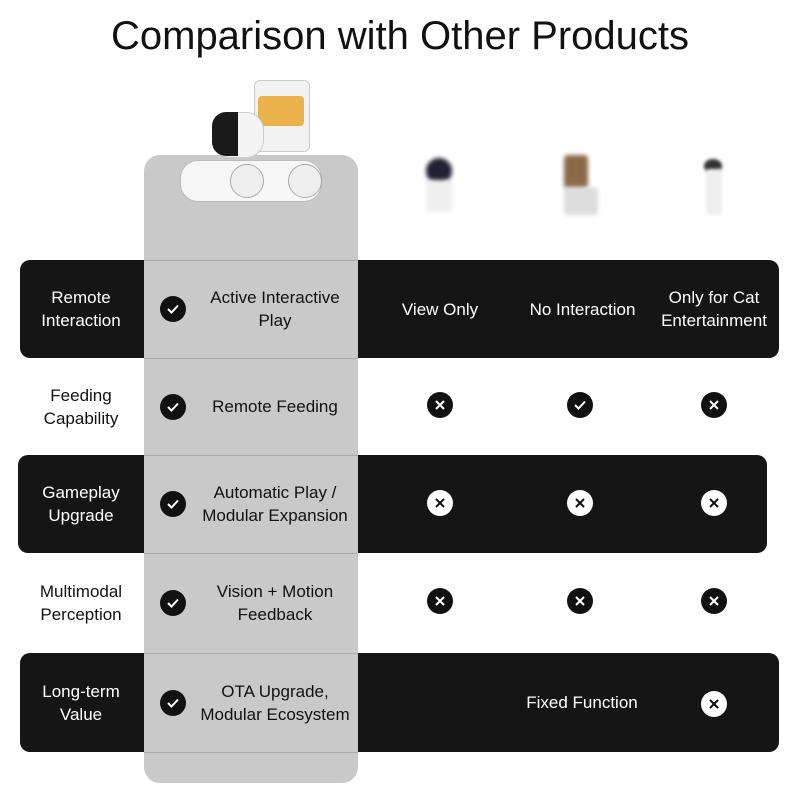 The height and width of the screenshot is (800, 800). What do you see at coordinates (253, 140) in the screenshot?
I see `robot-feeder-image` at bounding box center [253, 140].